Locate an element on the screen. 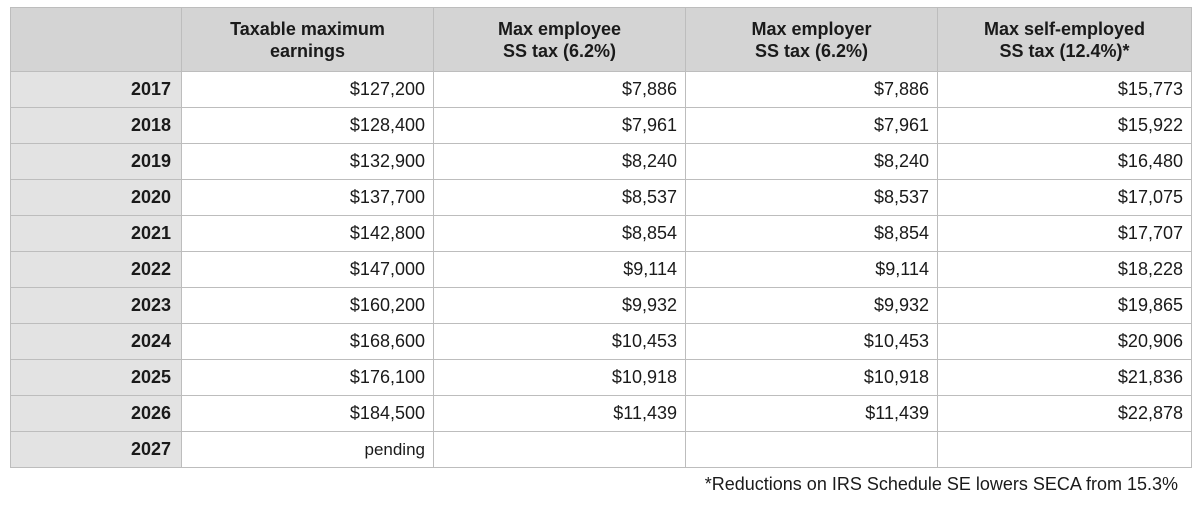 The image size is (1200, 505). employee-tax-cell: $8,537 is located at coordinates (559, 197).